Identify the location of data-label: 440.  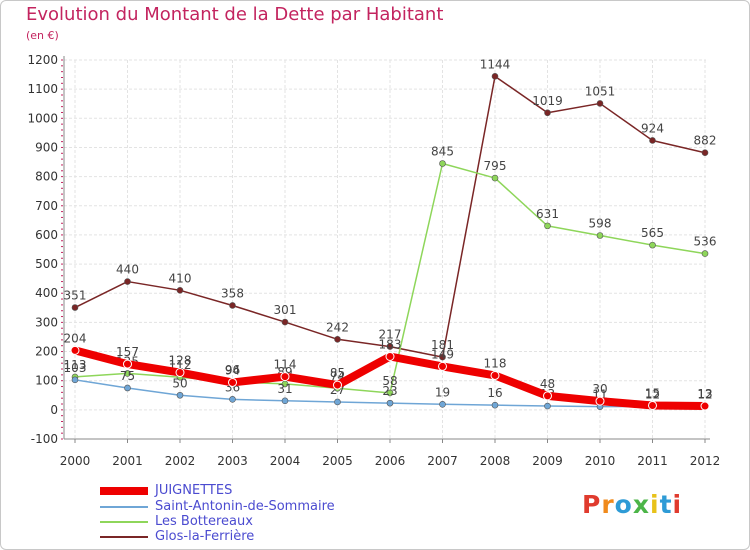
(127, 270).